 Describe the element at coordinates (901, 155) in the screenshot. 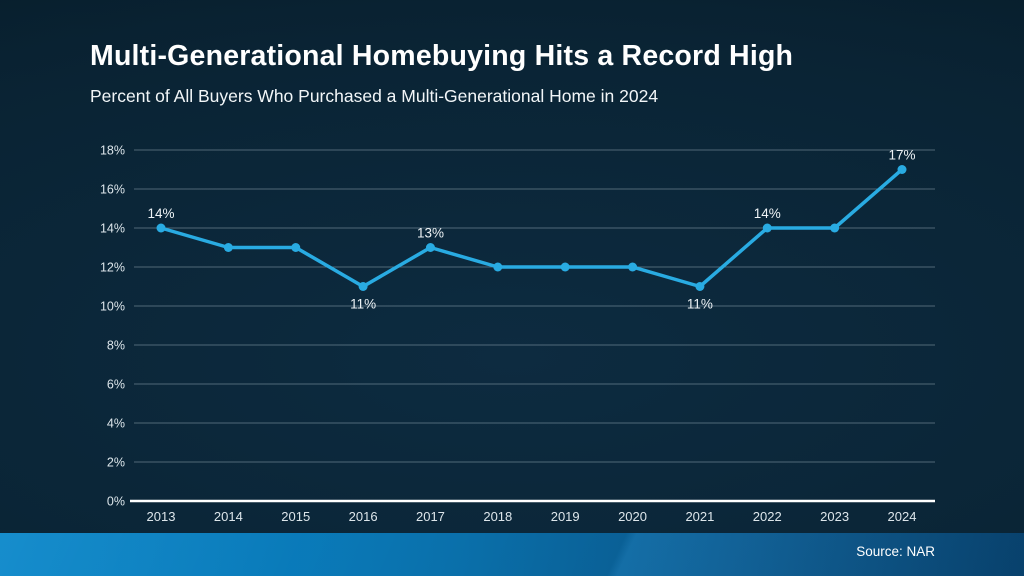

I see `data-point-label: 17%` at that location.